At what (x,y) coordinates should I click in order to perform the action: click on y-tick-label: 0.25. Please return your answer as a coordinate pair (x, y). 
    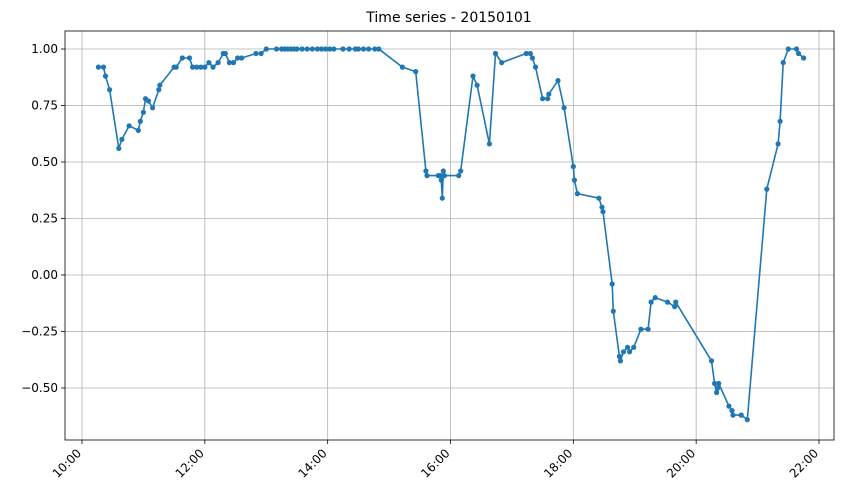
    Looking at the image, I should click on (44, 219).